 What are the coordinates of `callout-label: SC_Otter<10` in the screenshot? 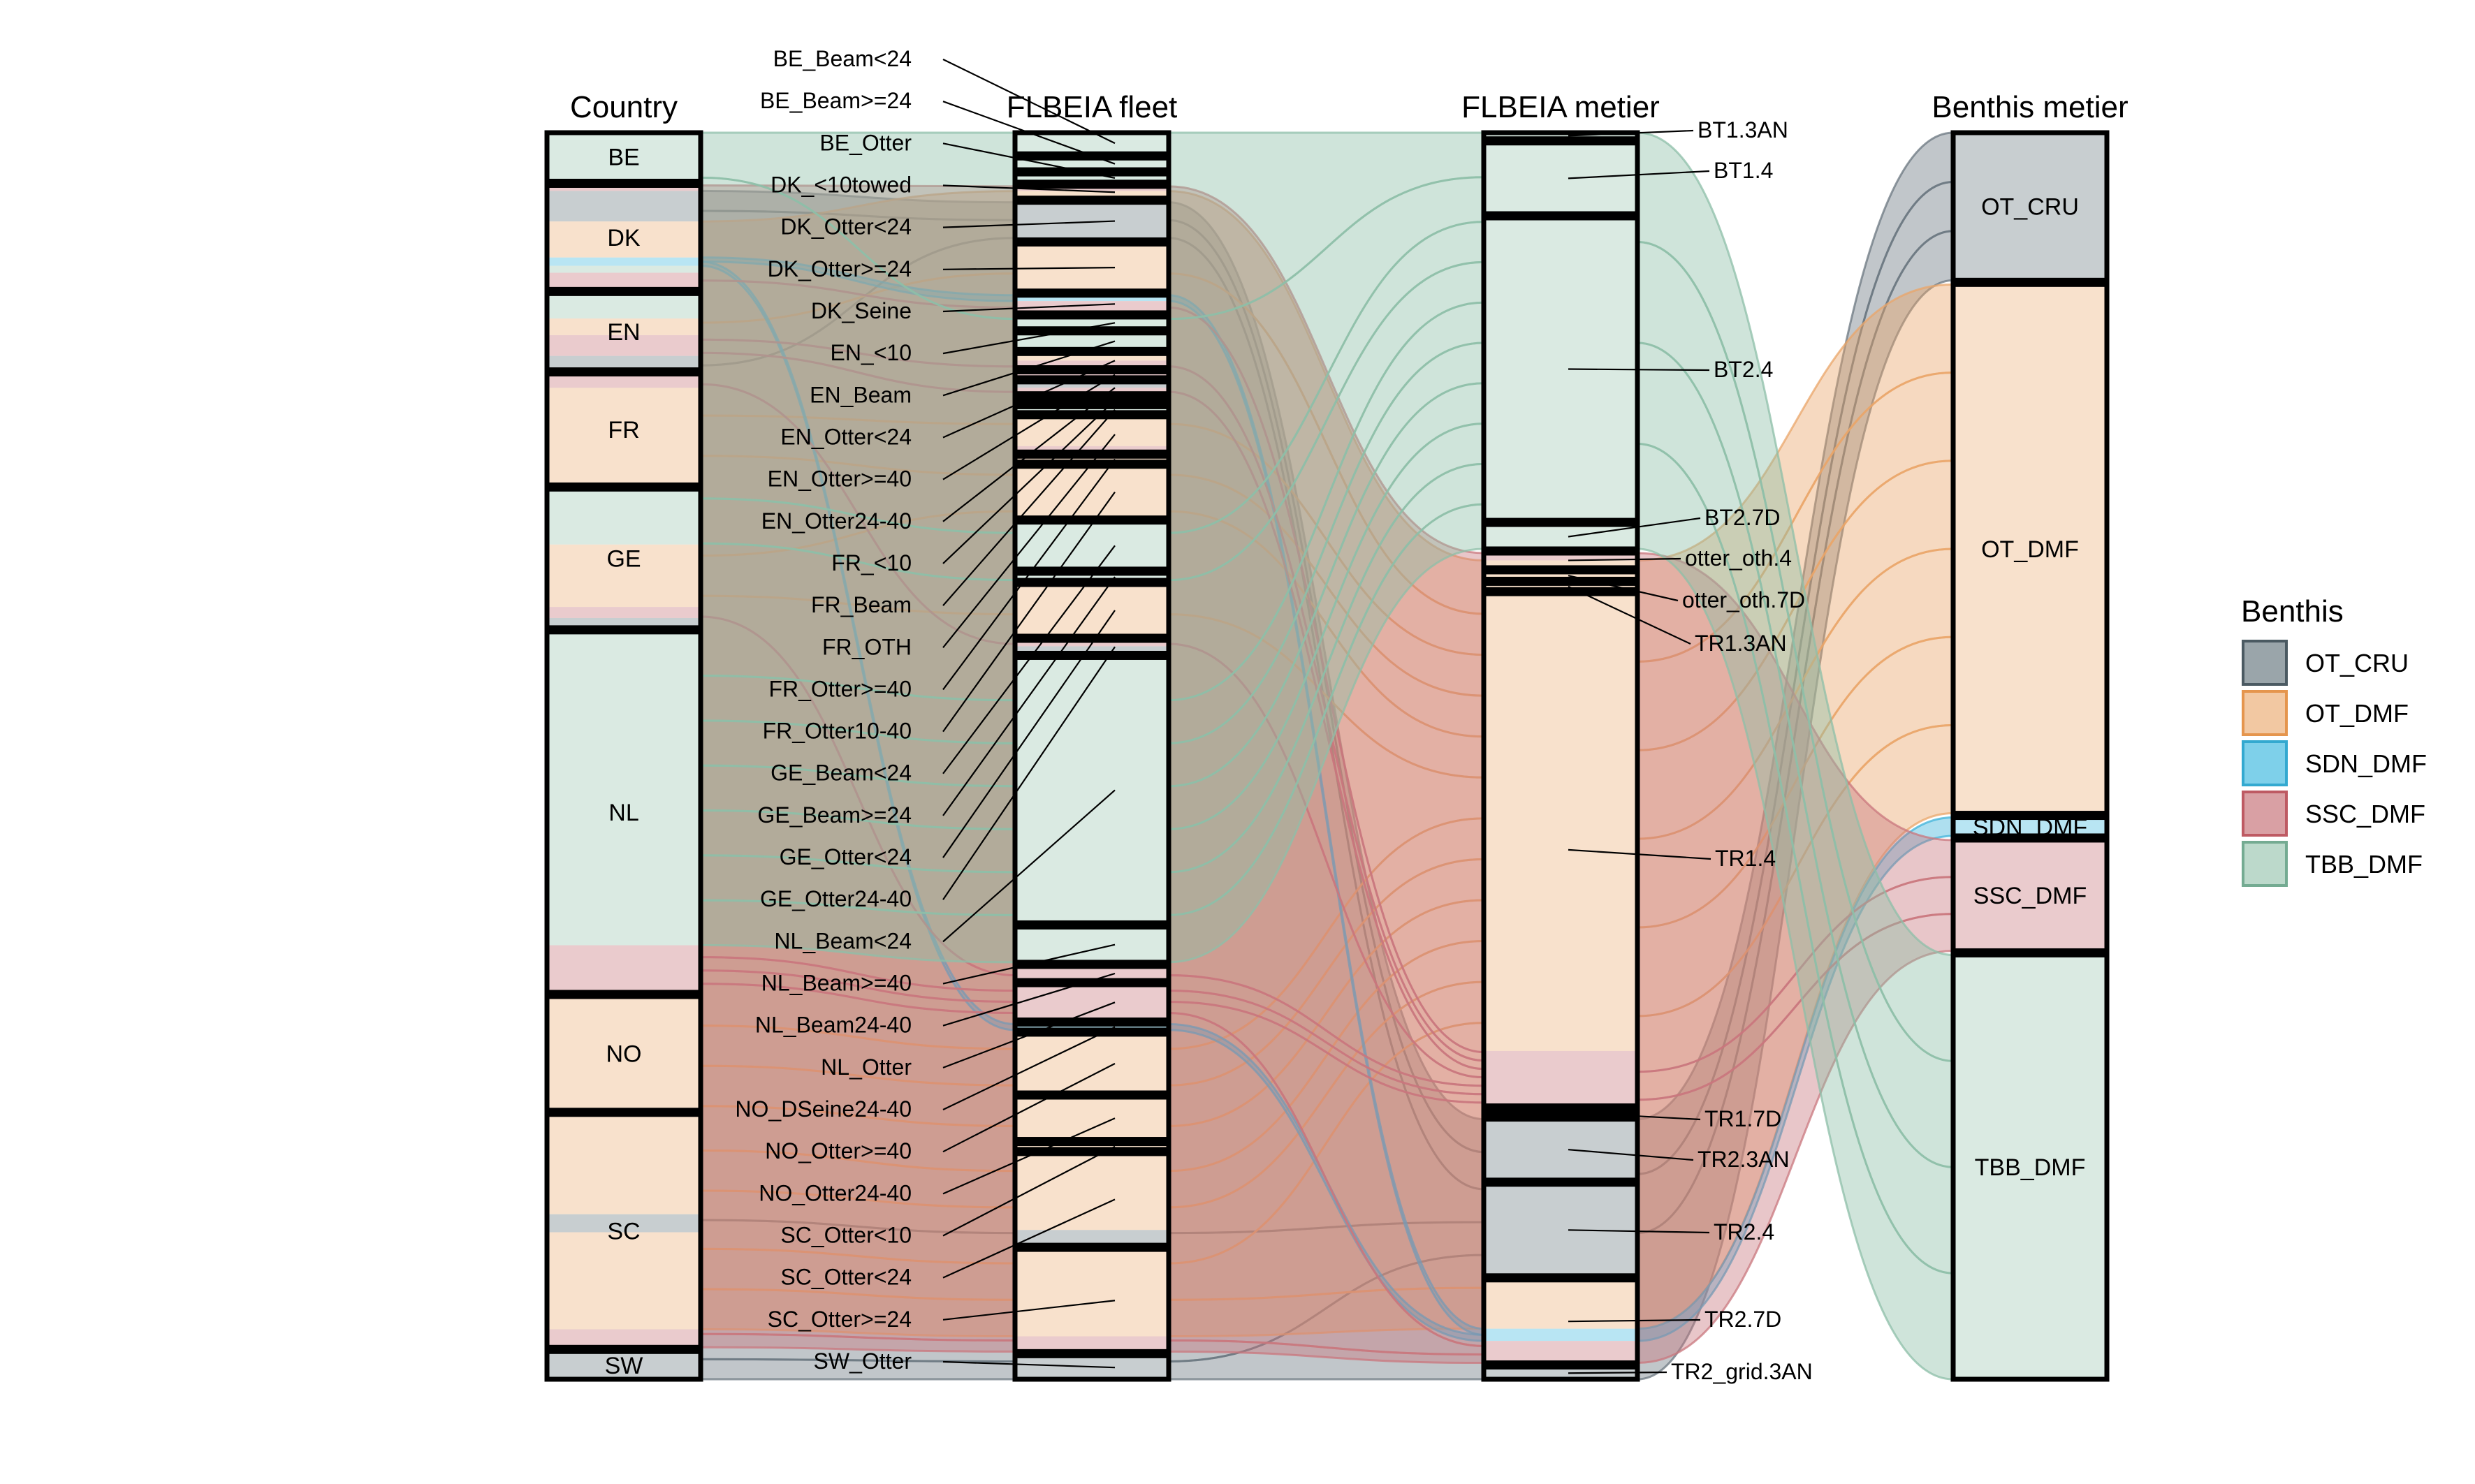 It's located at (846, 1235).